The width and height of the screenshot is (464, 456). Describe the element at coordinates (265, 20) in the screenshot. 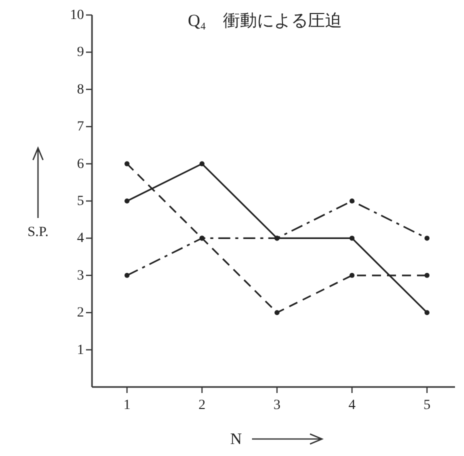

I see `chart-title: Q₄ 衝動による圧迫` at that location.